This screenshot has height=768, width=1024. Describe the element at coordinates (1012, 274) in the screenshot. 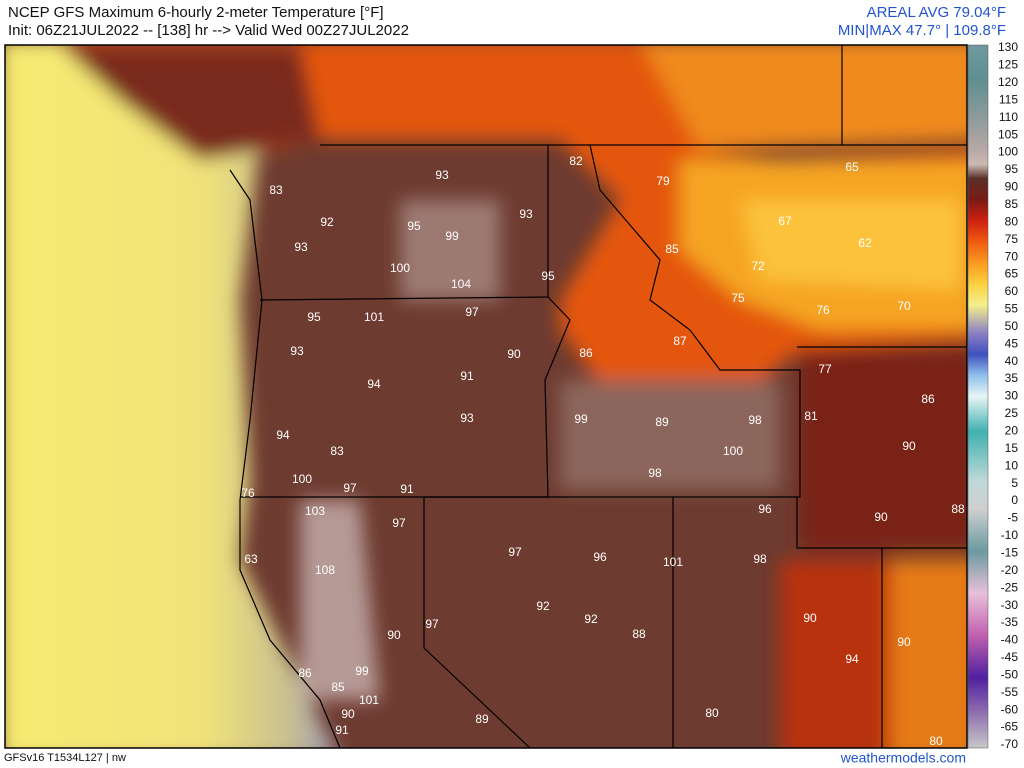

I see `colorbar-label: 65` at that location.